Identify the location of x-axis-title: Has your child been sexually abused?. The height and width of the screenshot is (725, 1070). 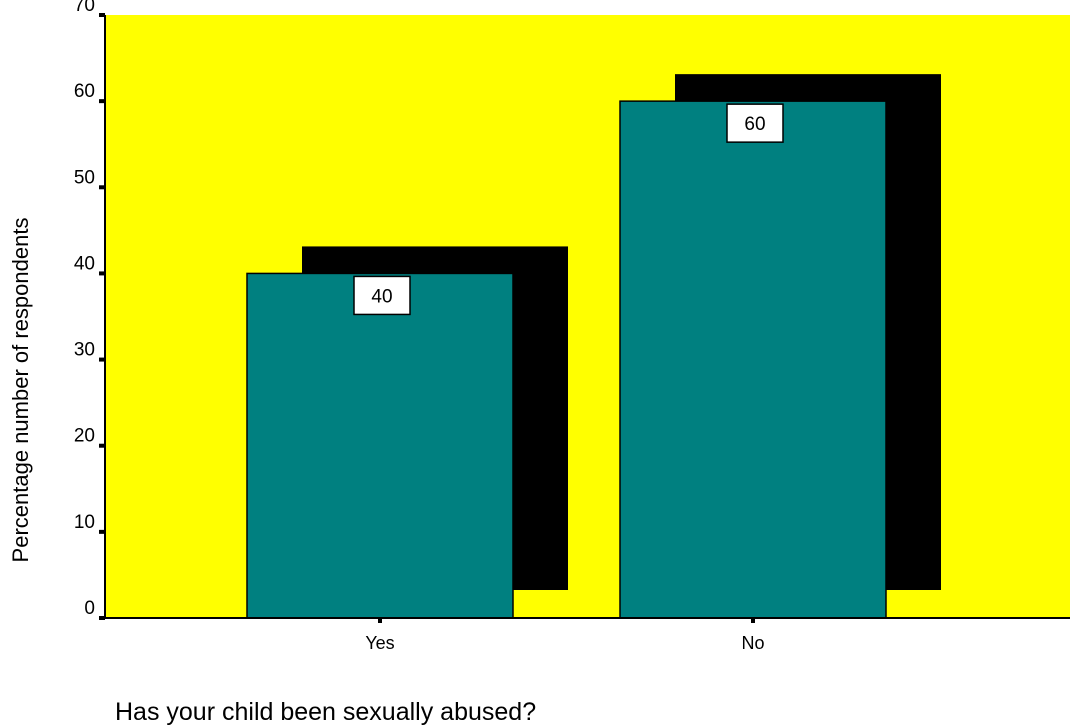
(325, 711).